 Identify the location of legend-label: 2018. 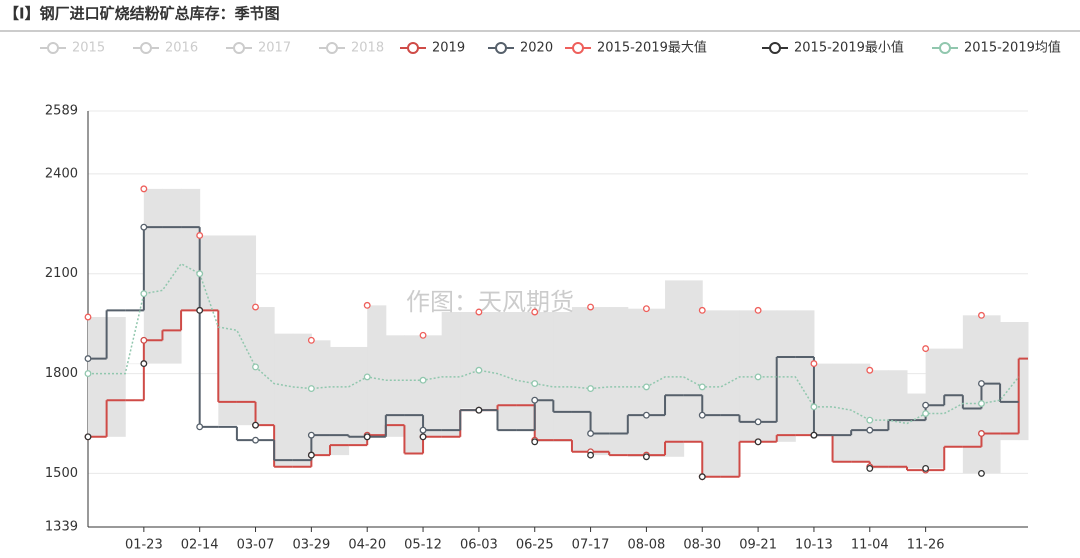
(367, 48).